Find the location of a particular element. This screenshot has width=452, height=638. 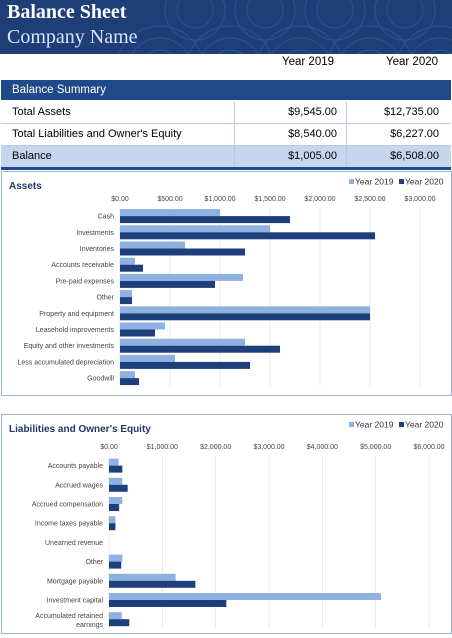

x-tick-label: $5,000.00 is located at coordinates (375, 447).